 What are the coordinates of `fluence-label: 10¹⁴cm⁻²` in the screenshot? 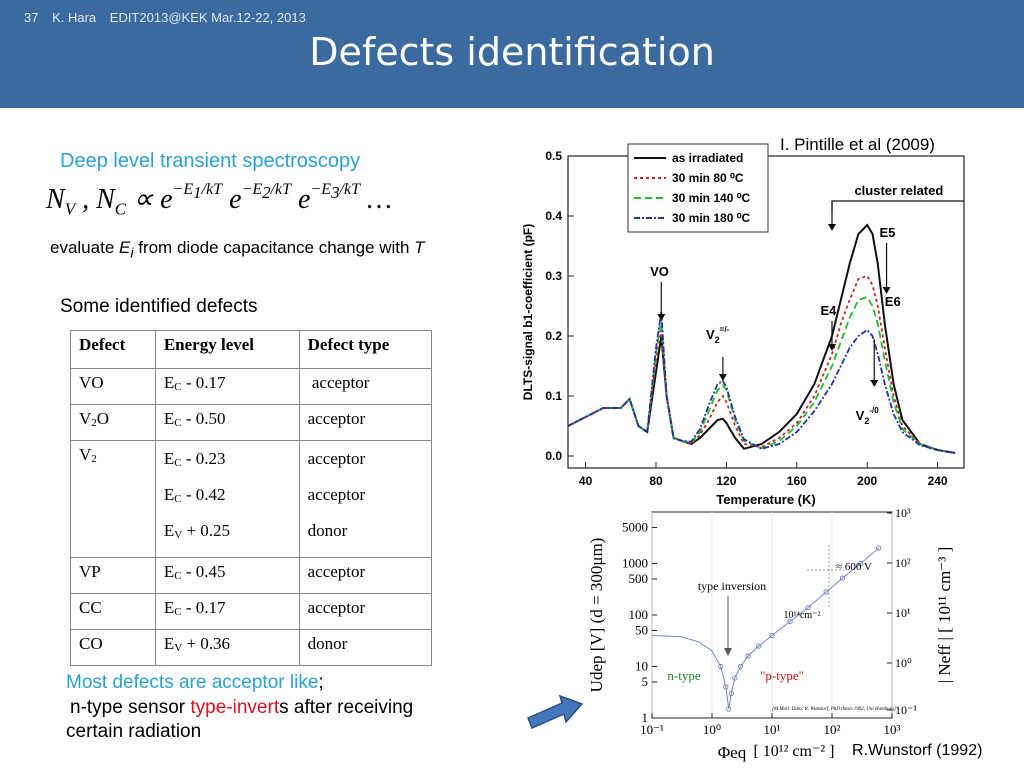 It's located at (802, 615).